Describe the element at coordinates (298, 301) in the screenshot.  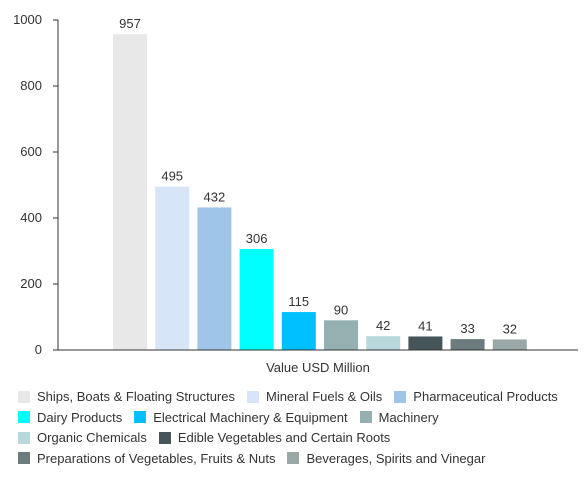
I see `data-label: 115` at that location.